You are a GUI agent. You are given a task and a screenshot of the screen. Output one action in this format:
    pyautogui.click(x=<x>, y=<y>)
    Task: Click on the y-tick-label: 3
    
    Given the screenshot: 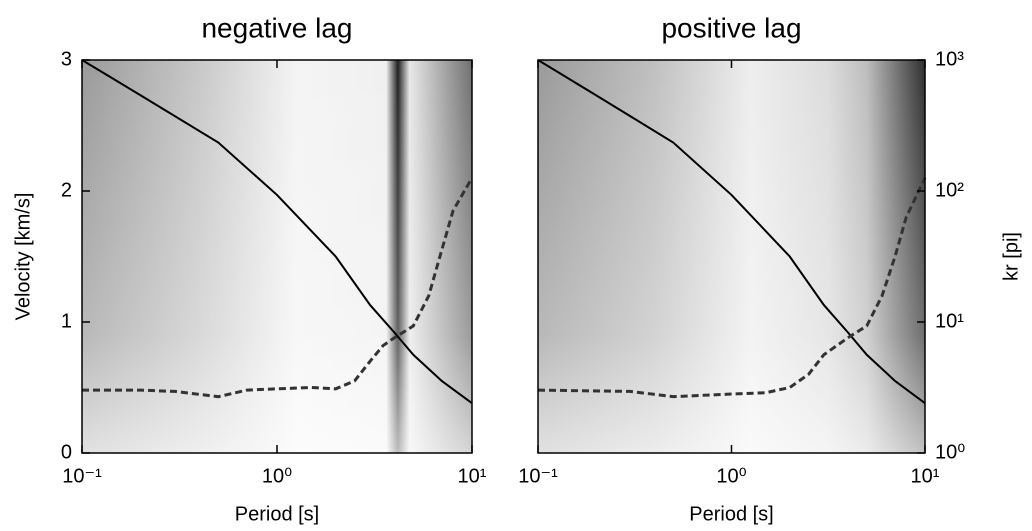 What is the action you would take?
    pyautogui.click(x=66, y=59)
    